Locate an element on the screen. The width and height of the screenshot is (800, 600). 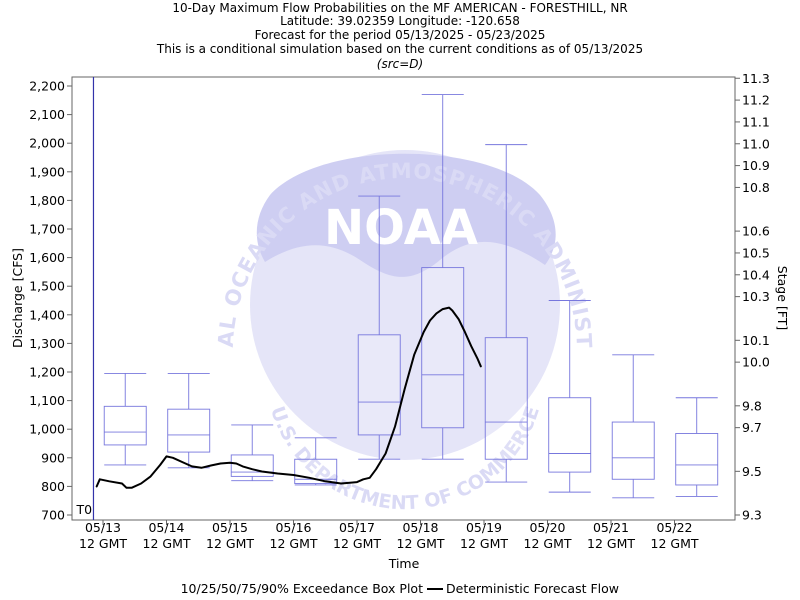
chart-subtitle-source: (src=D) is located at coordinates (400, 64).